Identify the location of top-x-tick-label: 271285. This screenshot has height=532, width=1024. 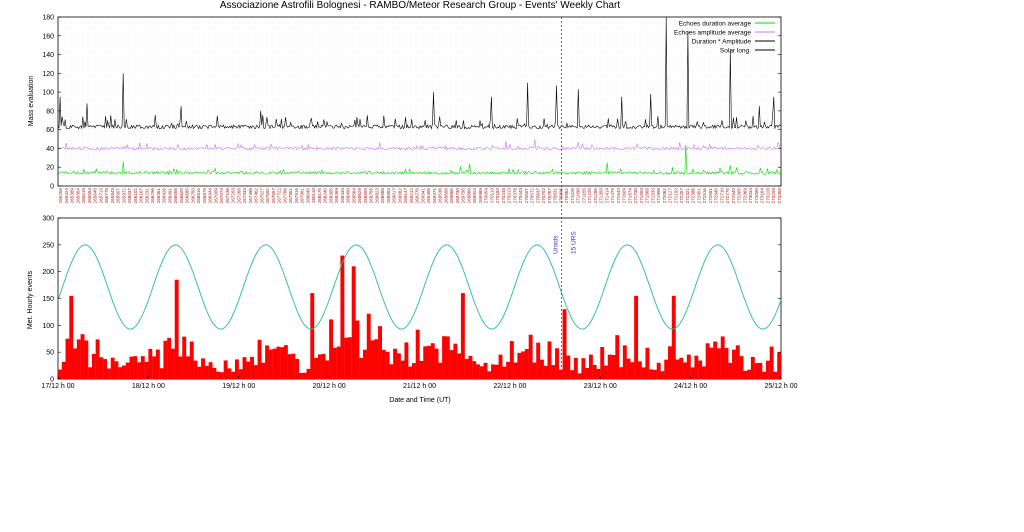
(595, 196).